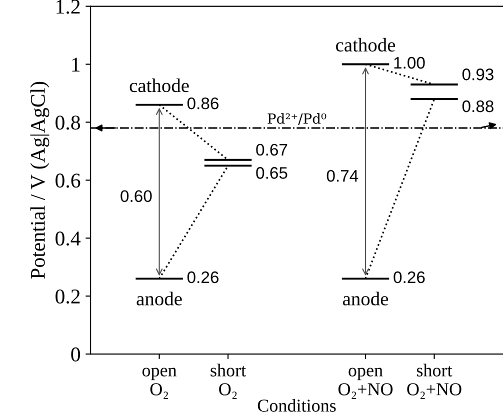  Describe the element at coordinates (136, 196) in the screenshot. I see `annotation: 0.60` at that location.